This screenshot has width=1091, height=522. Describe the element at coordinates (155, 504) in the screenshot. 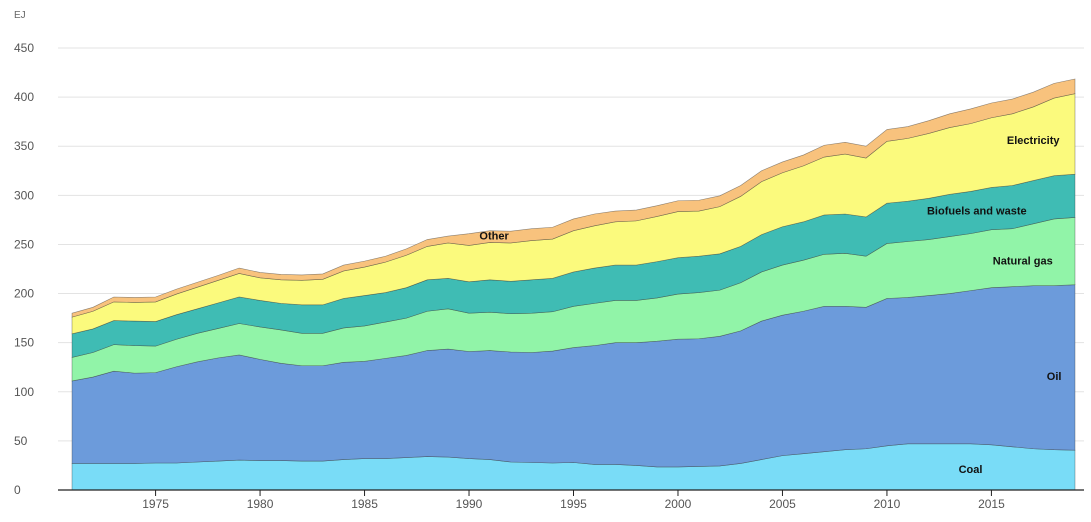

I see `x-tick-label: 1975` at that location.